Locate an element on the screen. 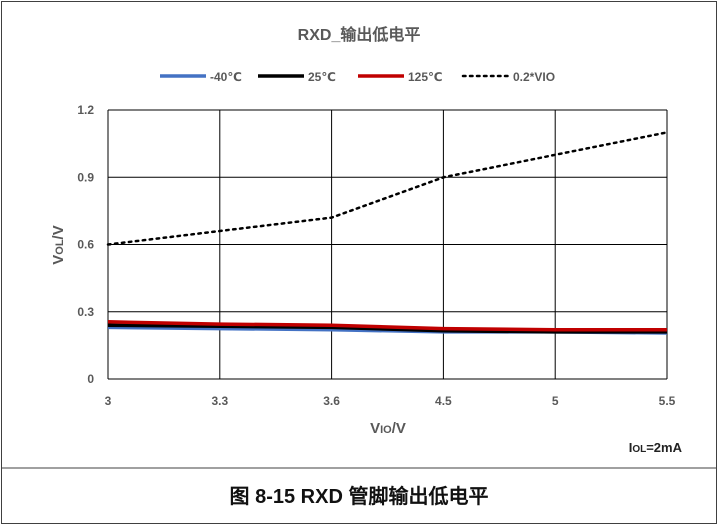 This screenshot has height=525, width=718. legend: -40℃ 25℃ 125℃ 0.2*VIO is located at coordinates (357, 77).